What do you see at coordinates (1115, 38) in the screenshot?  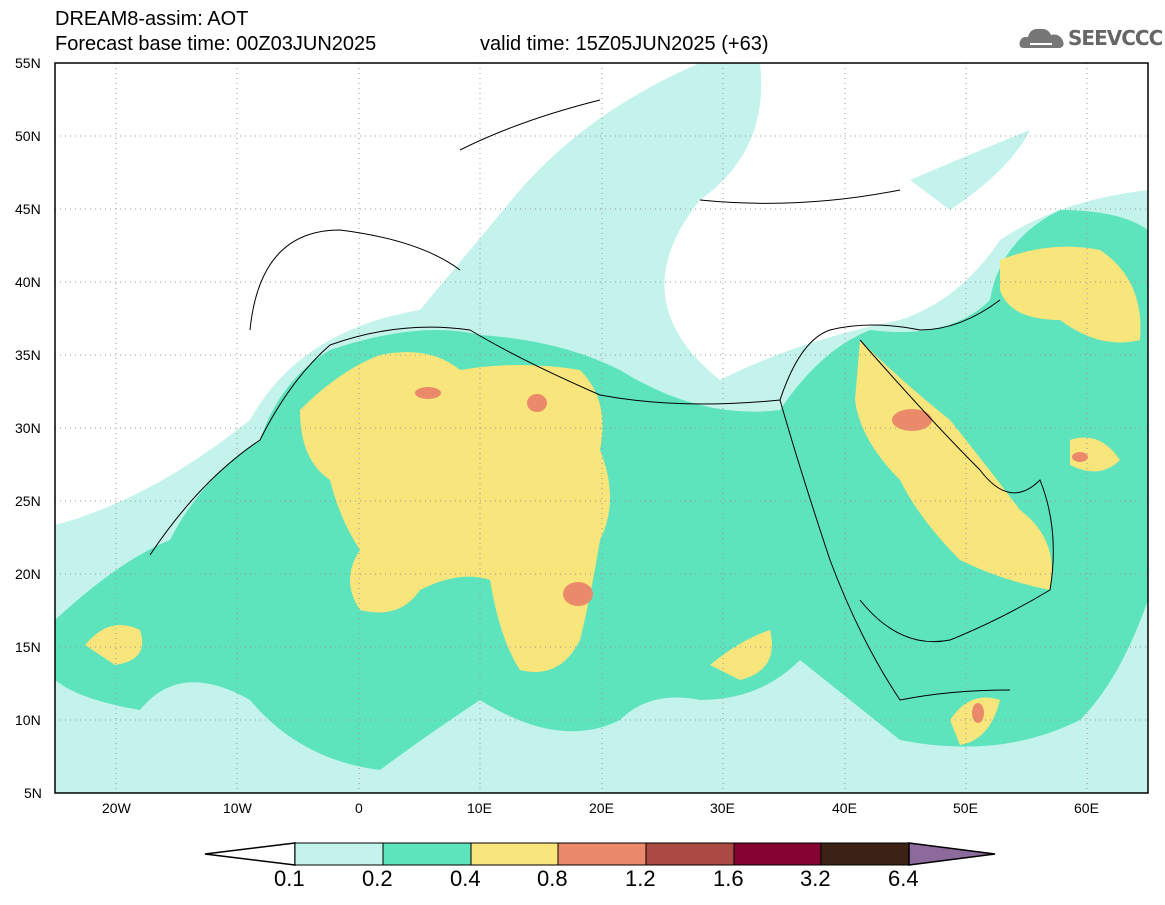 I see `logo-text: SEEVCCC` at bounding box center [1115, 38].